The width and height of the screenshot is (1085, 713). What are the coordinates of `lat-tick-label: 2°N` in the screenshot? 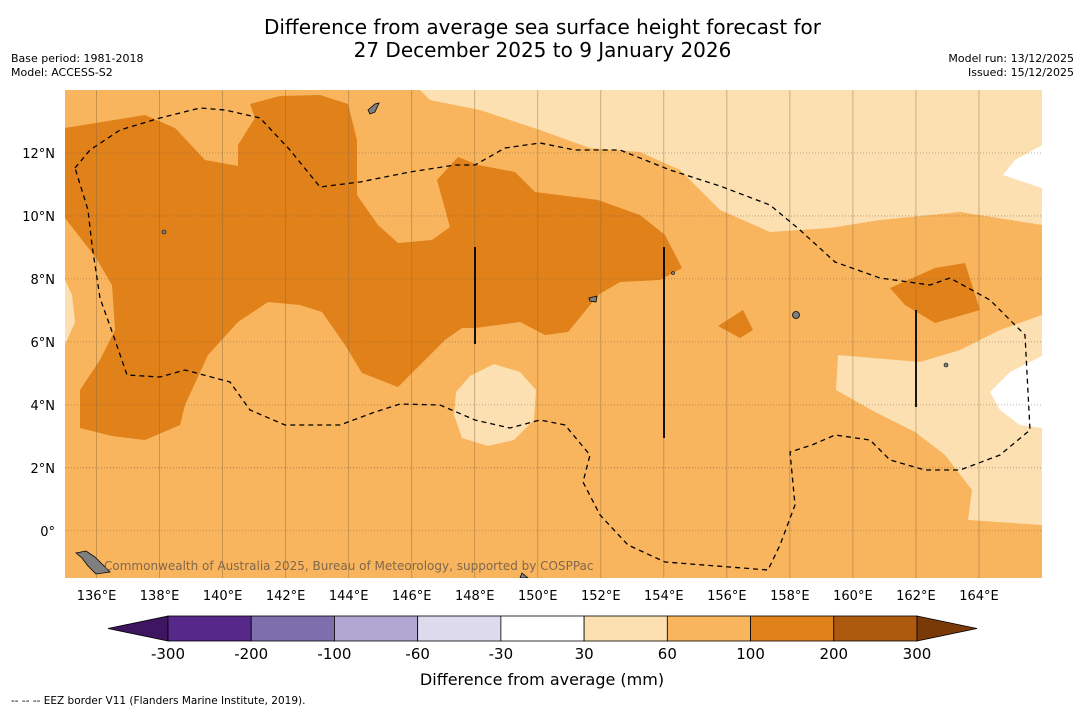 It's located at (43, 469).